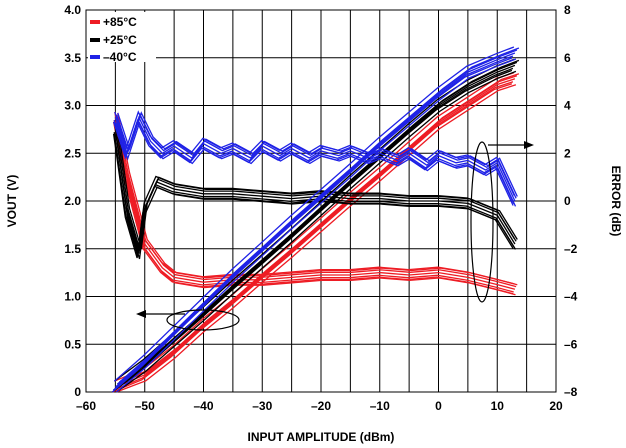  I want to click on y-tick-label: 1.0, so click(72, 297).